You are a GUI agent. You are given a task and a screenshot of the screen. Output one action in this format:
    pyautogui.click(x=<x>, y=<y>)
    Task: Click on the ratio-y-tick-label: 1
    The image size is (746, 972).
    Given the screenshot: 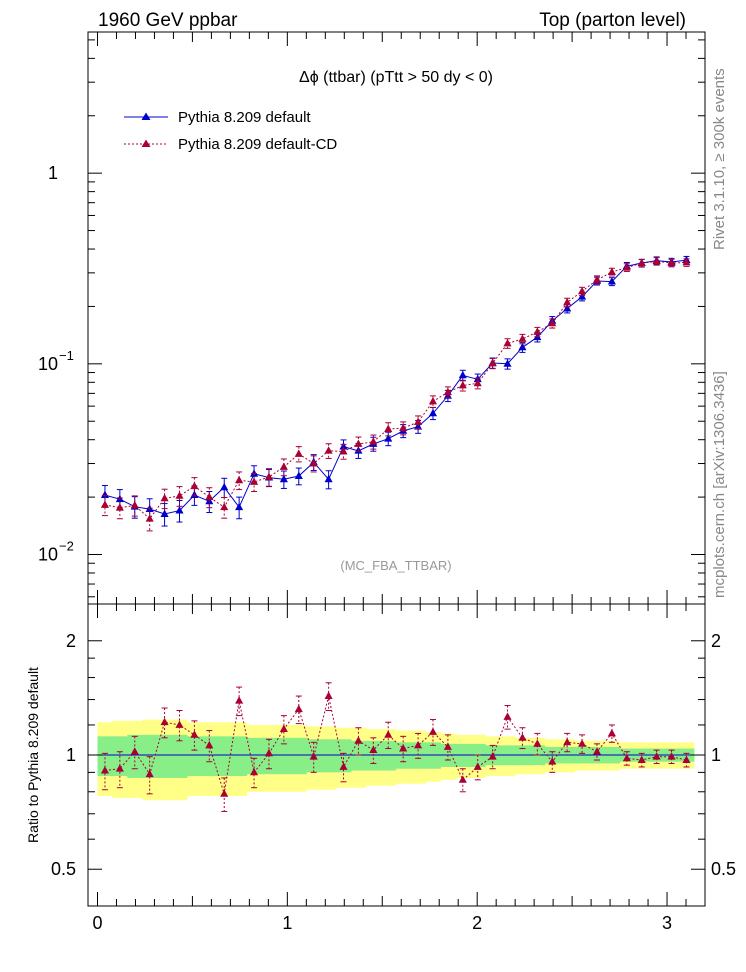 What is the action you would take?
    pyautogui.click(x=71, y=755)
    